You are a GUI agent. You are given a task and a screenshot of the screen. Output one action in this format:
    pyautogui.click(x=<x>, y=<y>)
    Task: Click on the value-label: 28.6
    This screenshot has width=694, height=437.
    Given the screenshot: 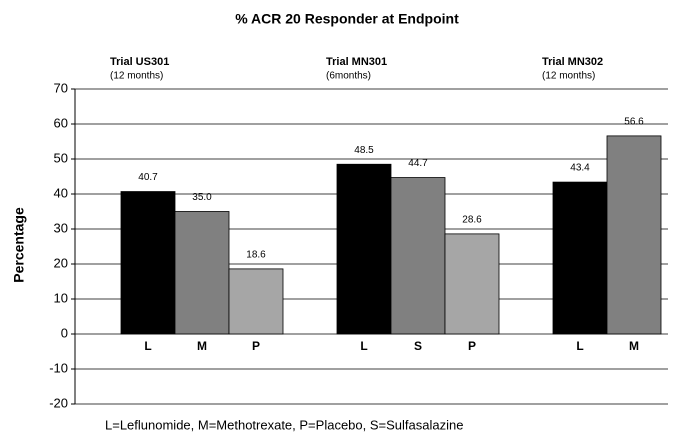 What is the action you would take?
    pyautogui.click(x=472, y=220)
    